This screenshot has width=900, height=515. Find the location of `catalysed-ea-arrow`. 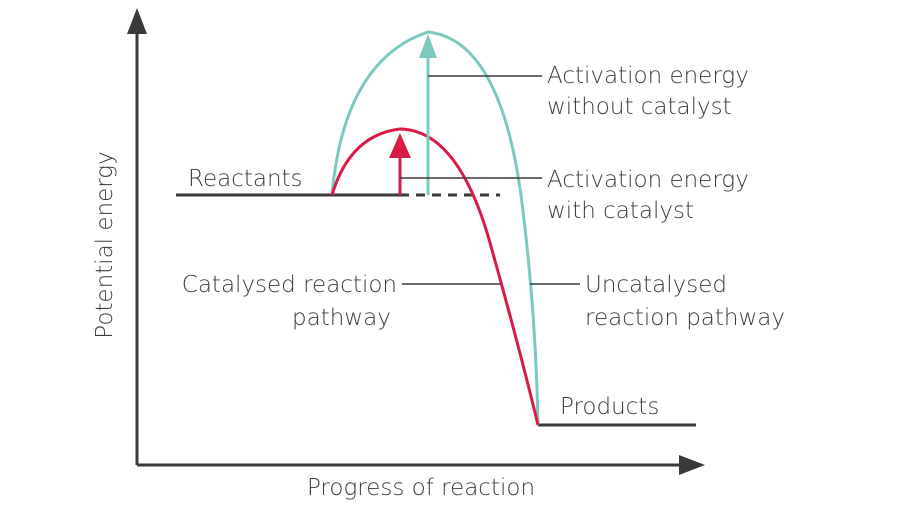

catalysed-ea-arrow is located at coordinates (400, 164).